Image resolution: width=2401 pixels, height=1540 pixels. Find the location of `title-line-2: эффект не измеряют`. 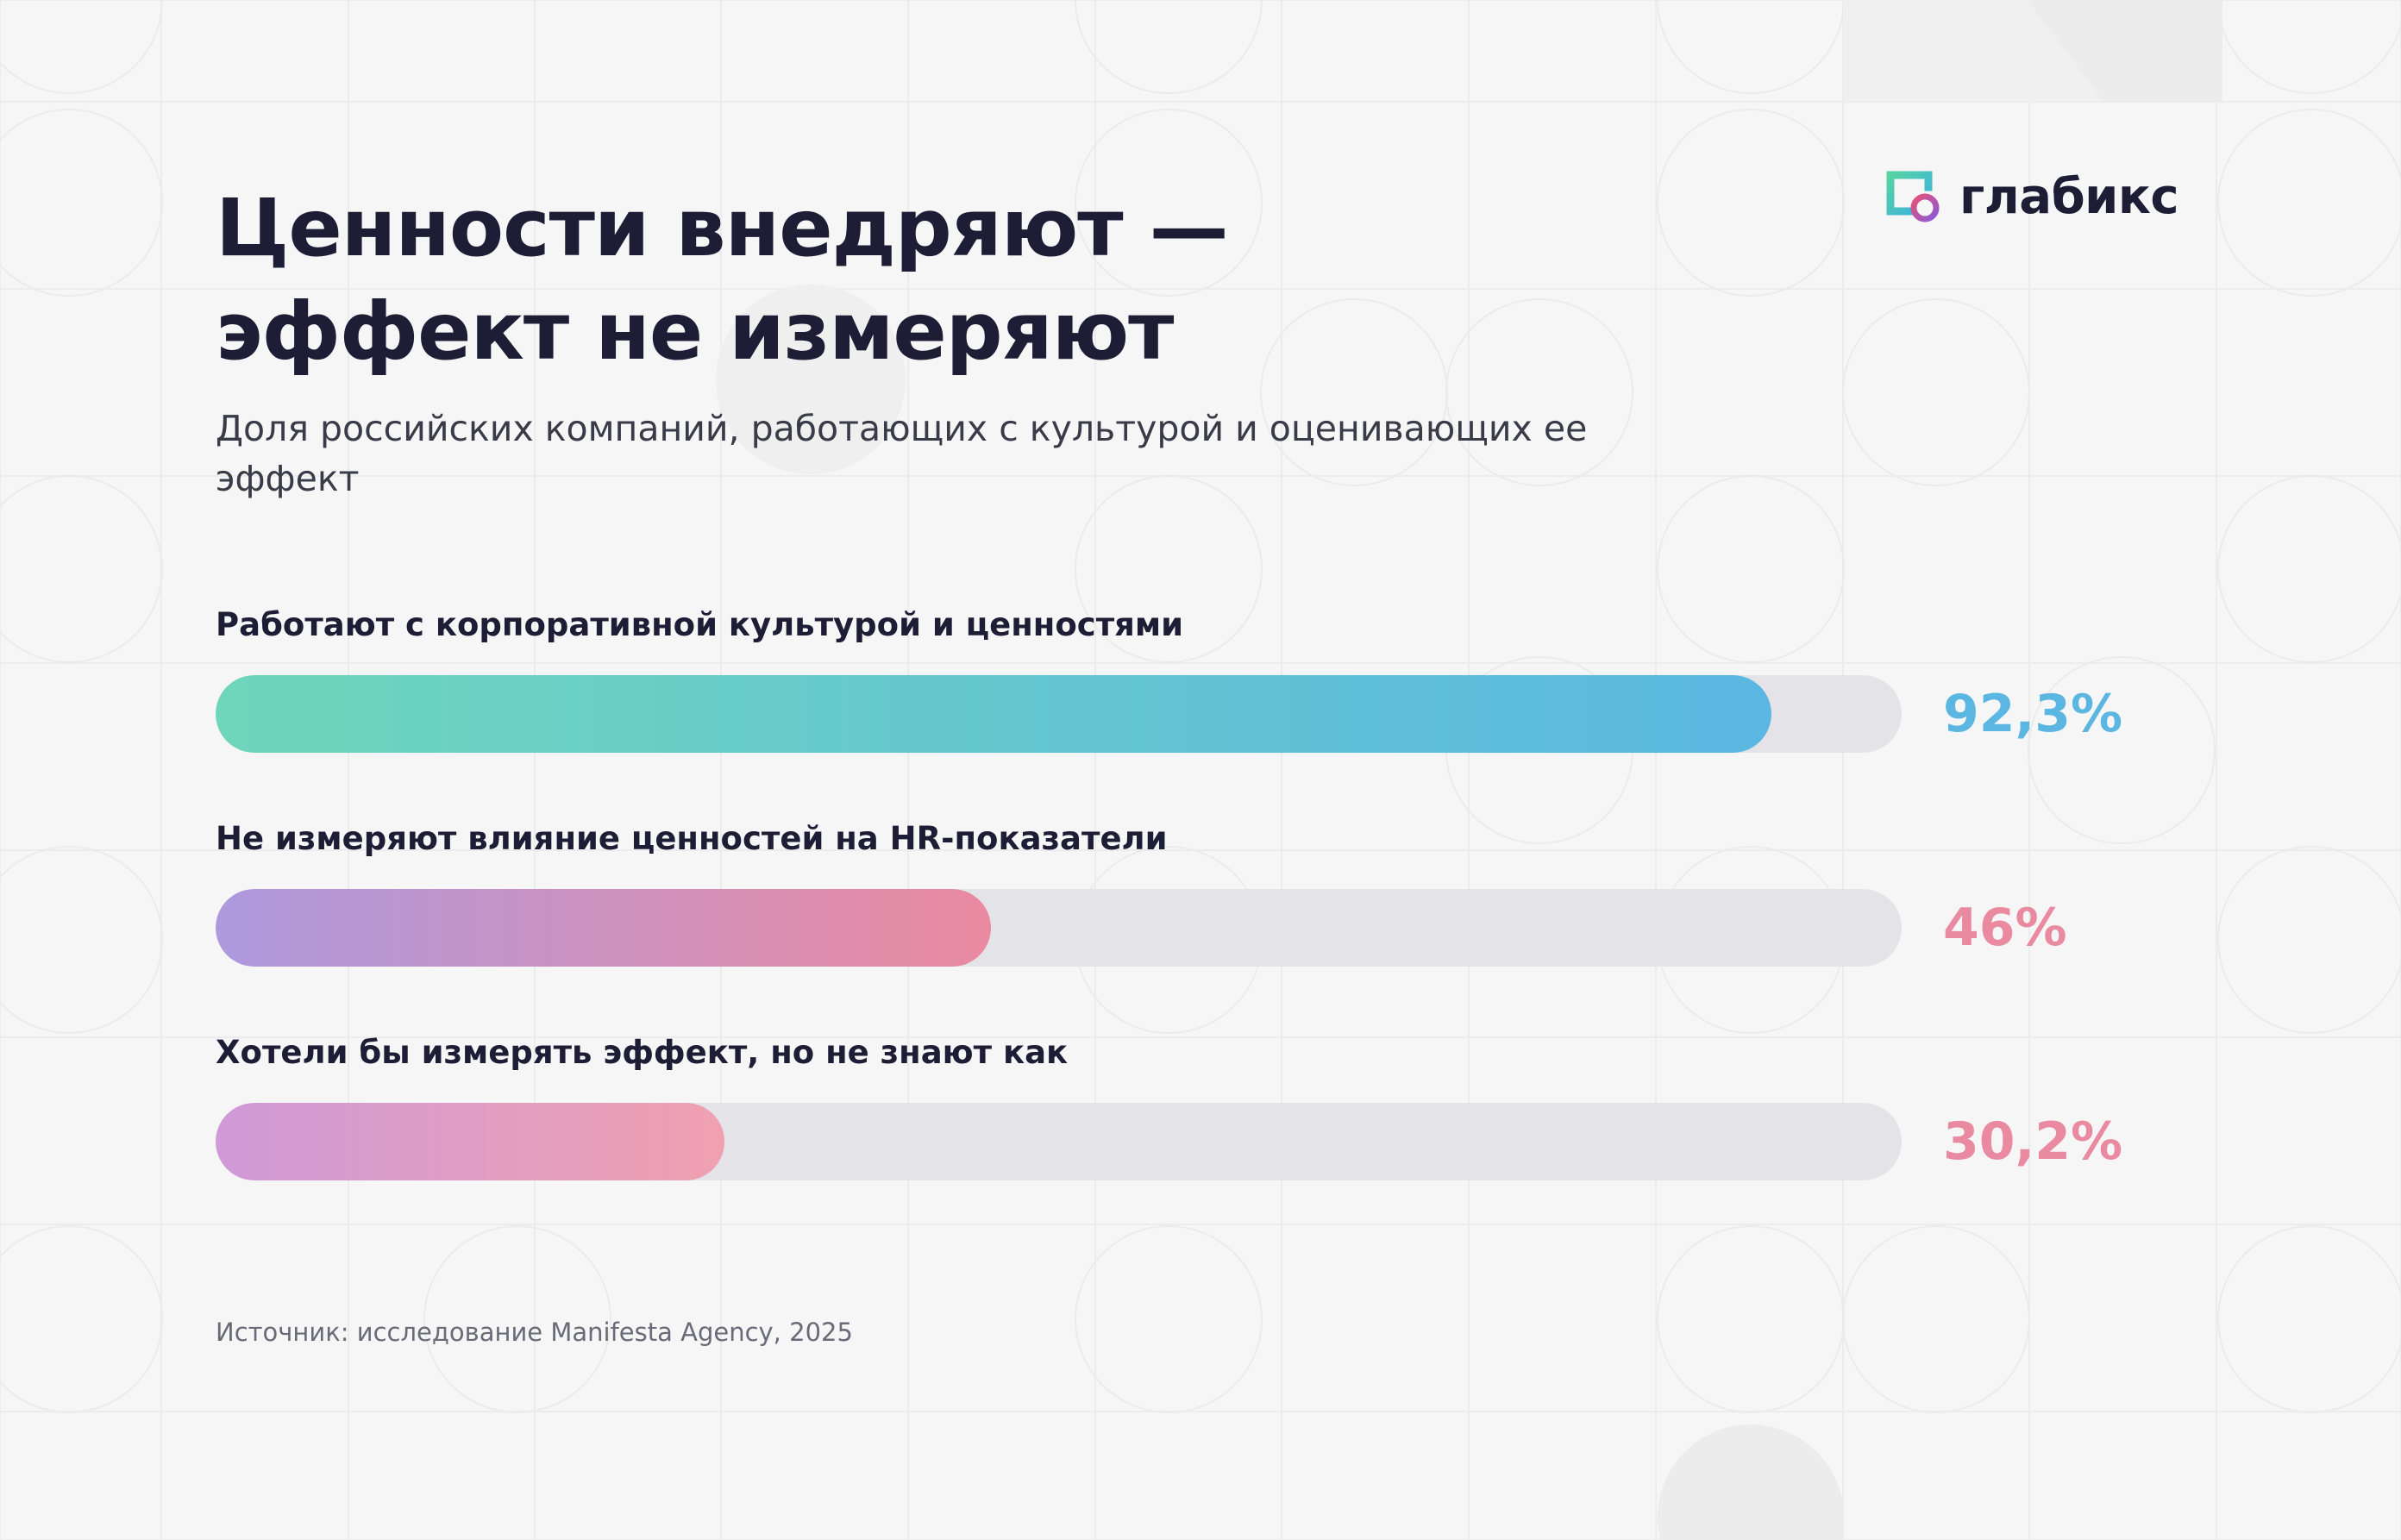

title-line-2: эффект не измеряют is located at coordinates (695, 331).